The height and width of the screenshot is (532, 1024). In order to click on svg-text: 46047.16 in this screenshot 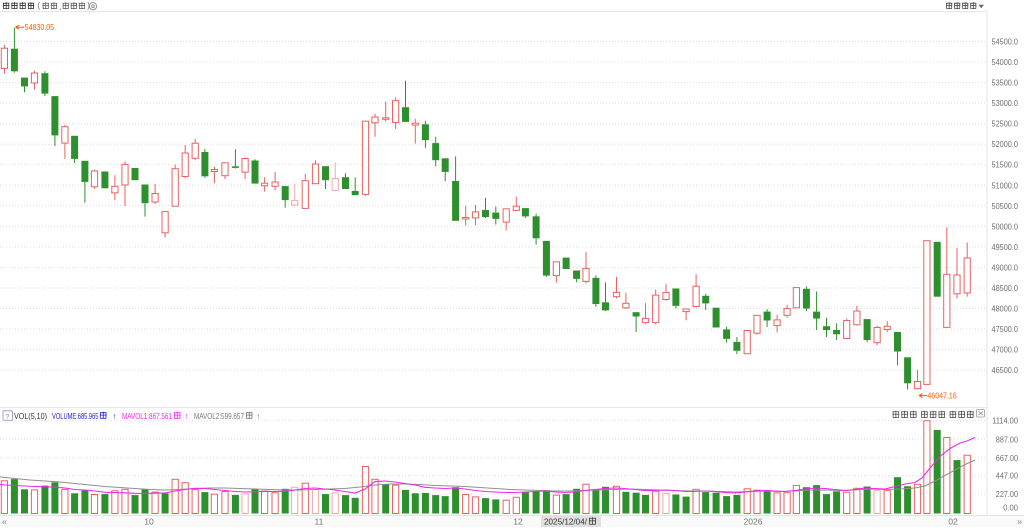, I will do `click(942, 395)`.